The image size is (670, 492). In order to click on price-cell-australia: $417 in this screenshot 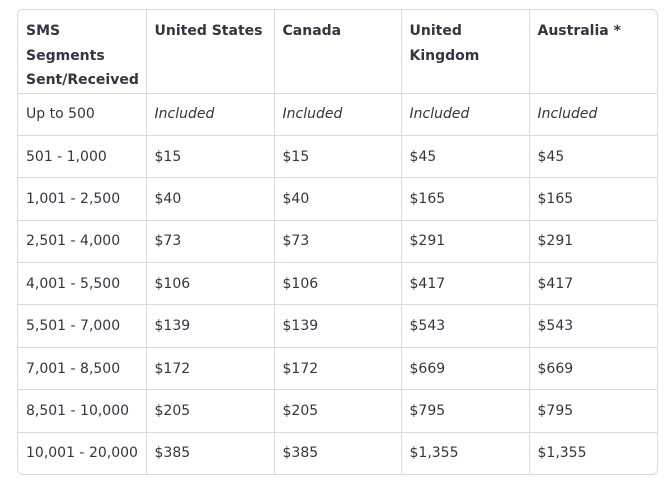, I will do `click(593, 284)`.